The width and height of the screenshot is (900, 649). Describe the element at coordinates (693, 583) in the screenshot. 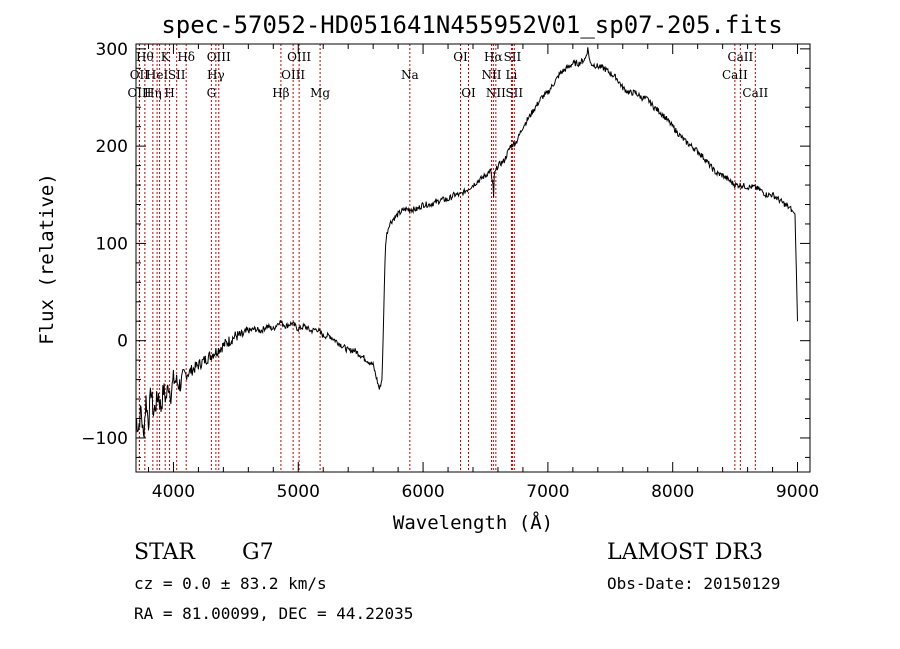

I see `obs-date: Obs-Date: 20150129` at that location.